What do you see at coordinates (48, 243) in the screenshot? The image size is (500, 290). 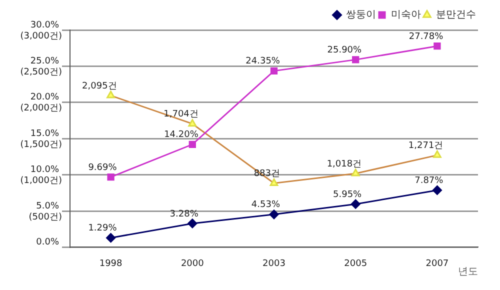 I see `y-tick-label: 0.0%` at bounding box center [48, 243].